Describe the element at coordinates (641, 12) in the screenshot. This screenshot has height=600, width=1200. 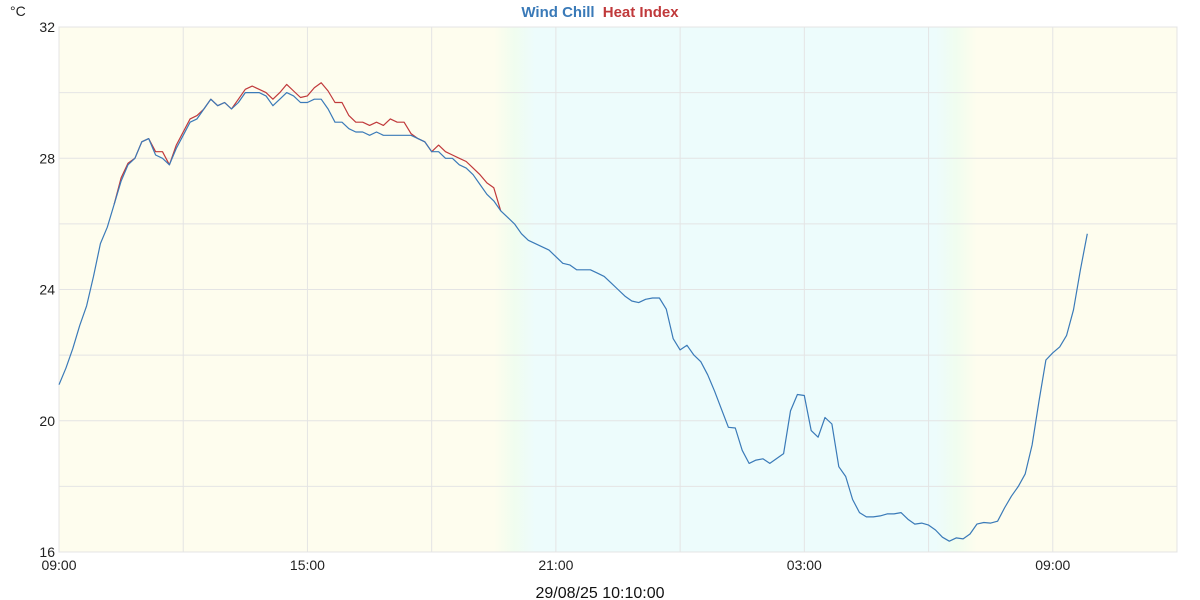
I see `legend-heat-index: Heat Index` at that location.